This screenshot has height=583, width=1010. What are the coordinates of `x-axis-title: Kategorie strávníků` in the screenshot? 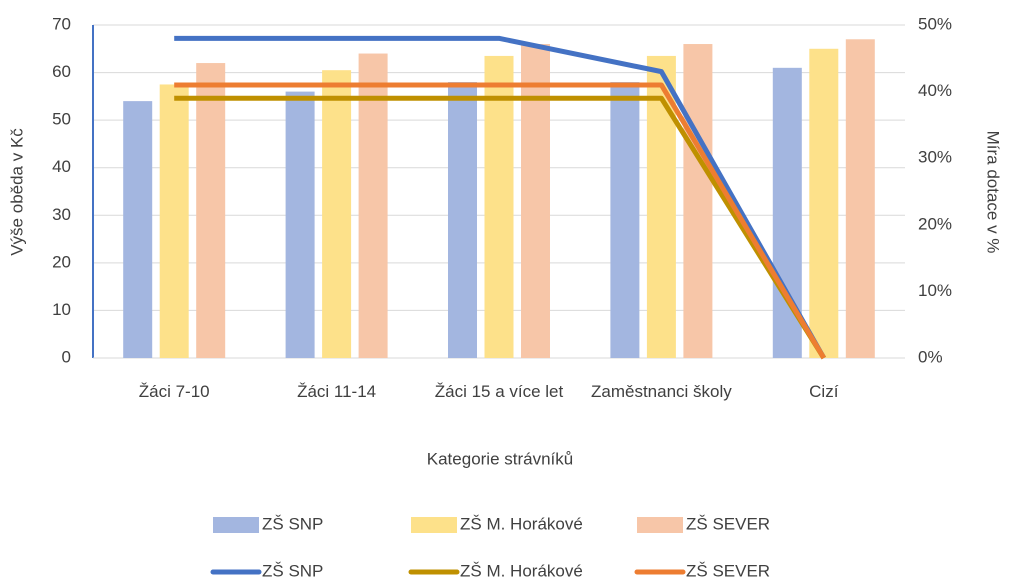 It's located at (500, 458).